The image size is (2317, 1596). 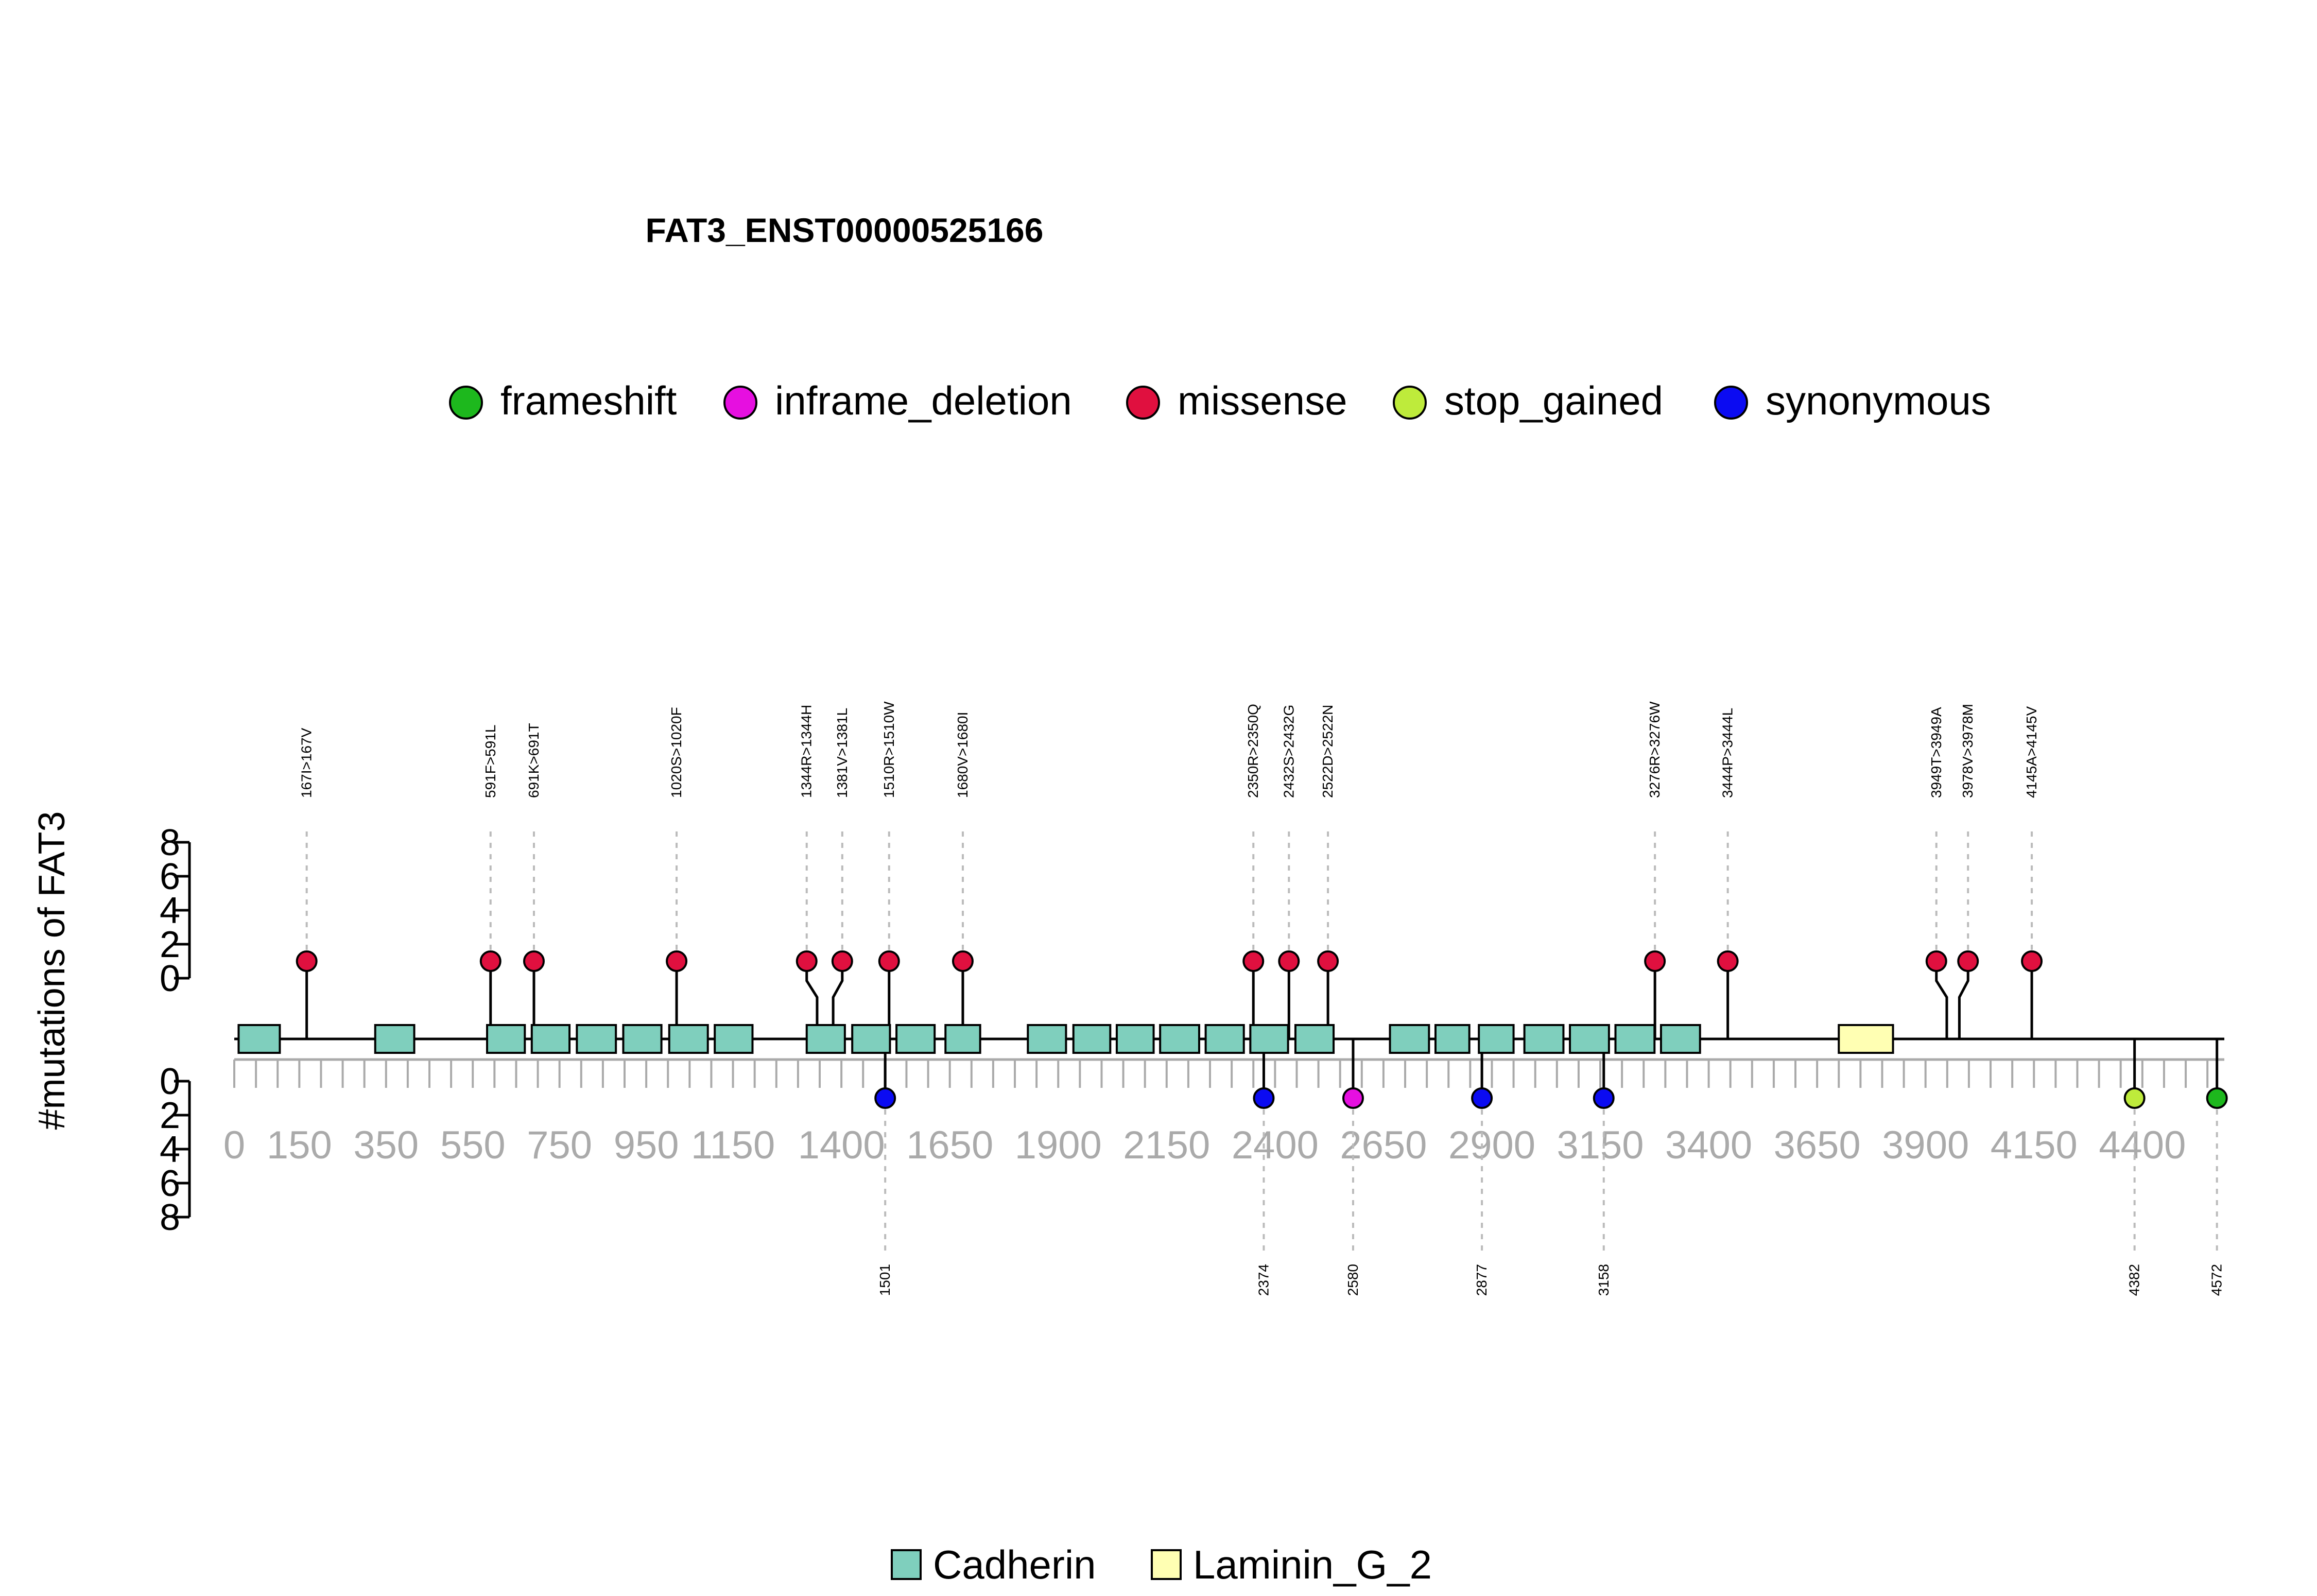 What do you see at coordinates (2031, 752) in the screenshot?
I see `mutation-label-4145: 4145A>4145V` at bounding box center [2031, 752].